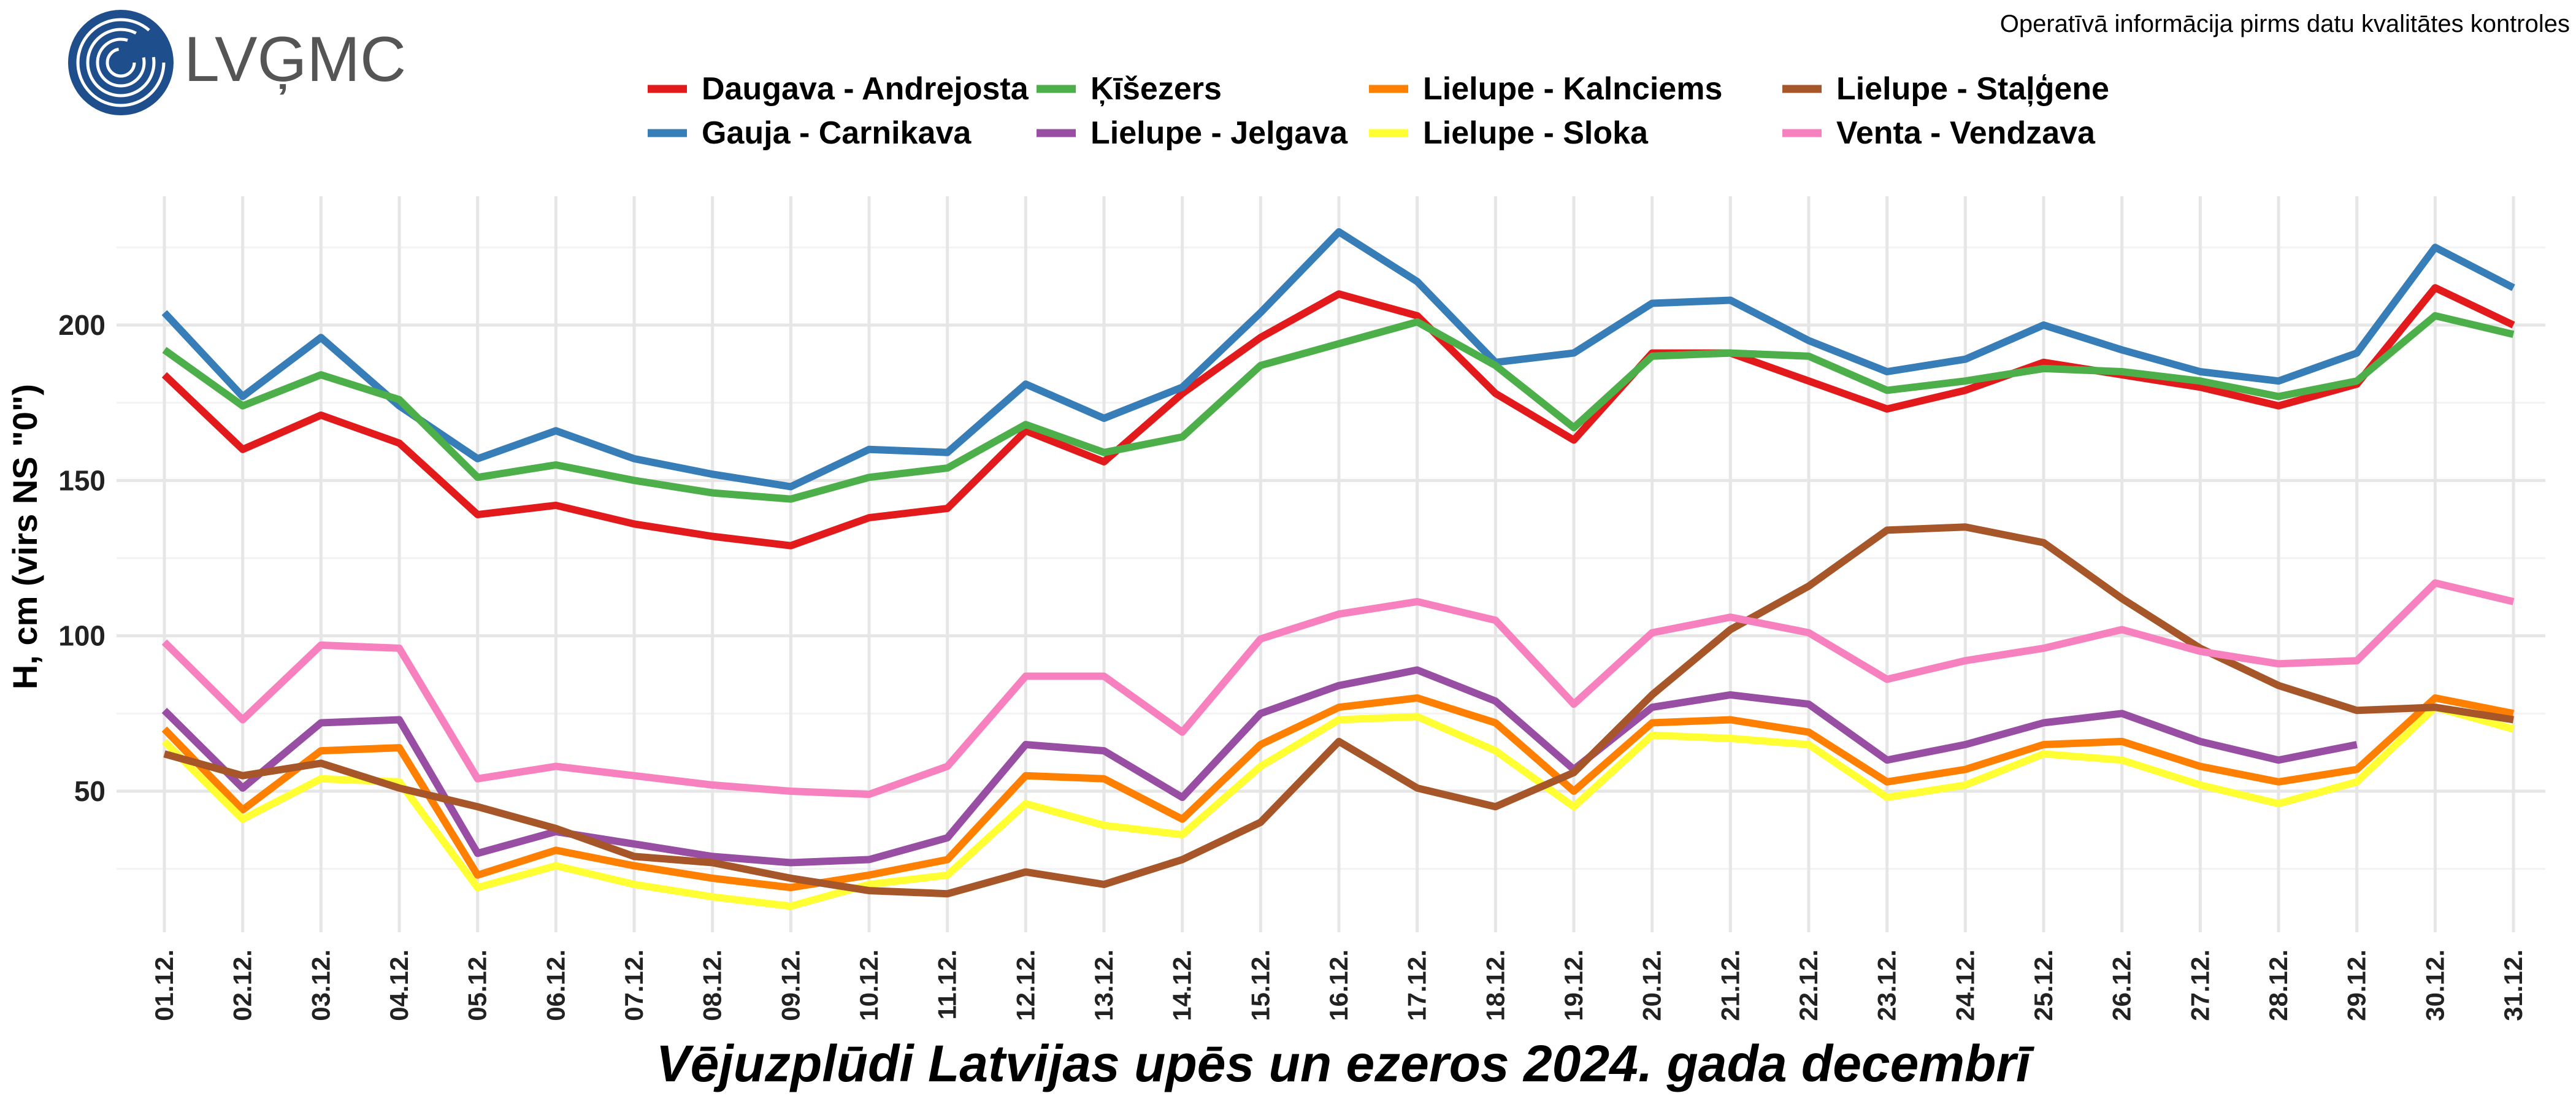  I want to click on x-tick-label: 20.12., so click(1652, 985).